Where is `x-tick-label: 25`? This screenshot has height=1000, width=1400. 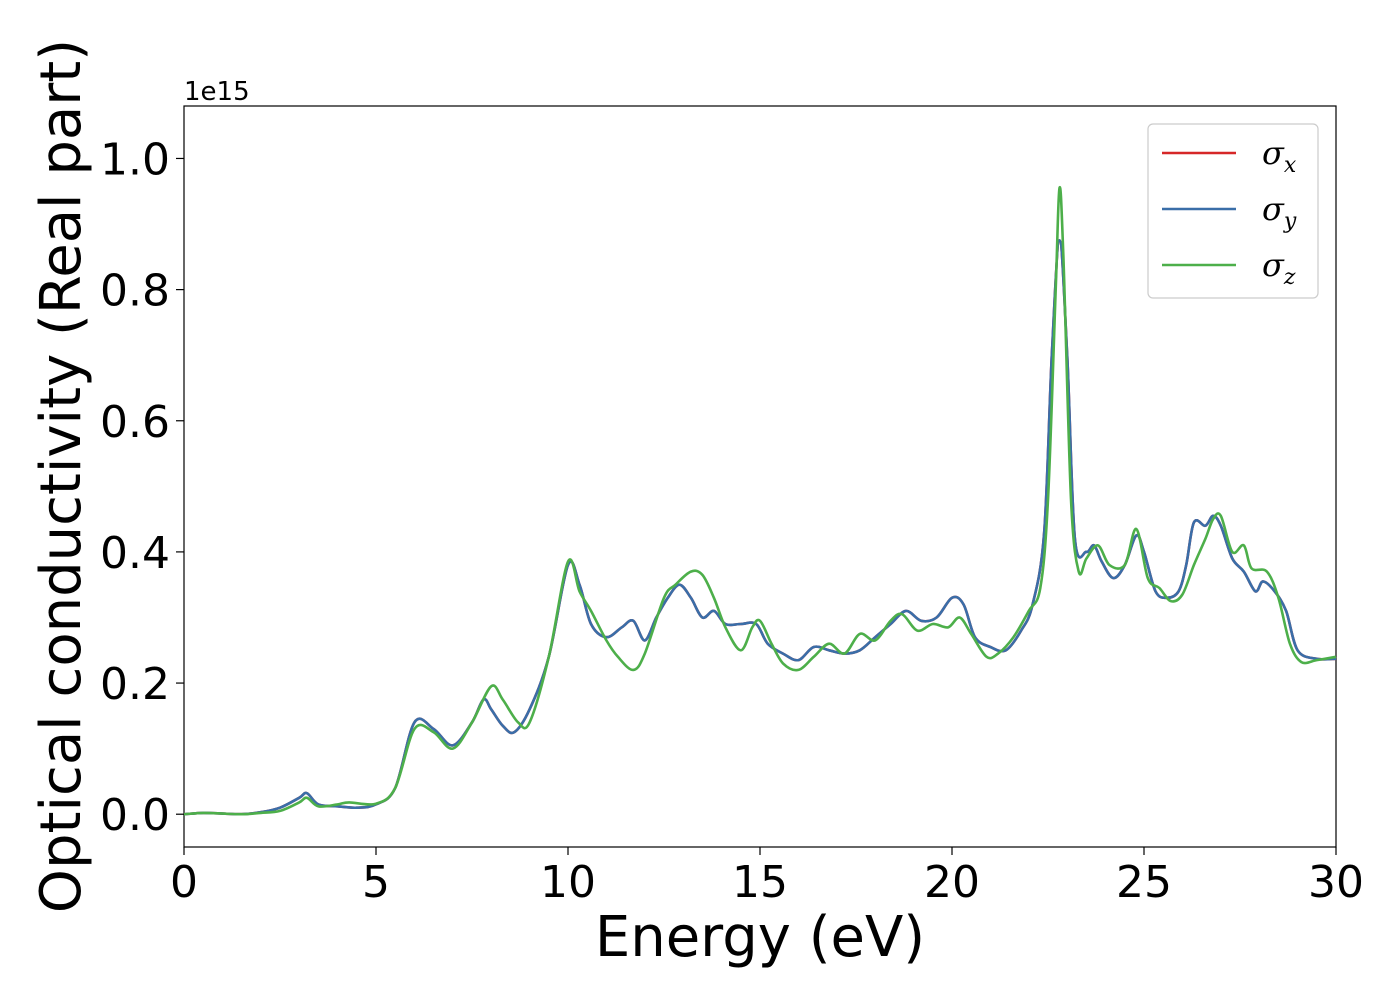 x-tick-label: 25 is located at coordinates (1144, 882).